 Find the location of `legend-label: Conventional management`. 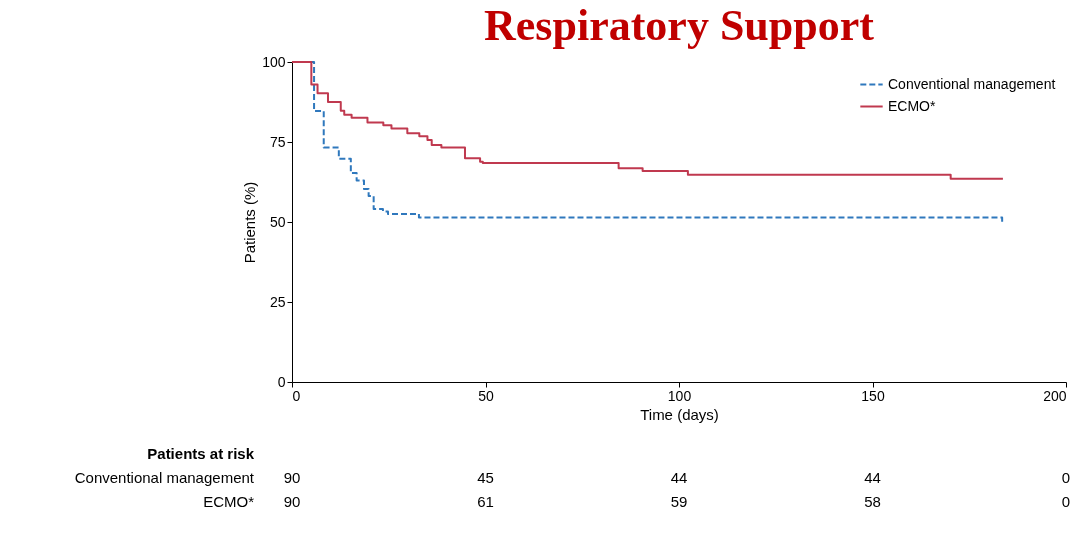

legend-label: Conventional management is located at coordinates (972, 83).